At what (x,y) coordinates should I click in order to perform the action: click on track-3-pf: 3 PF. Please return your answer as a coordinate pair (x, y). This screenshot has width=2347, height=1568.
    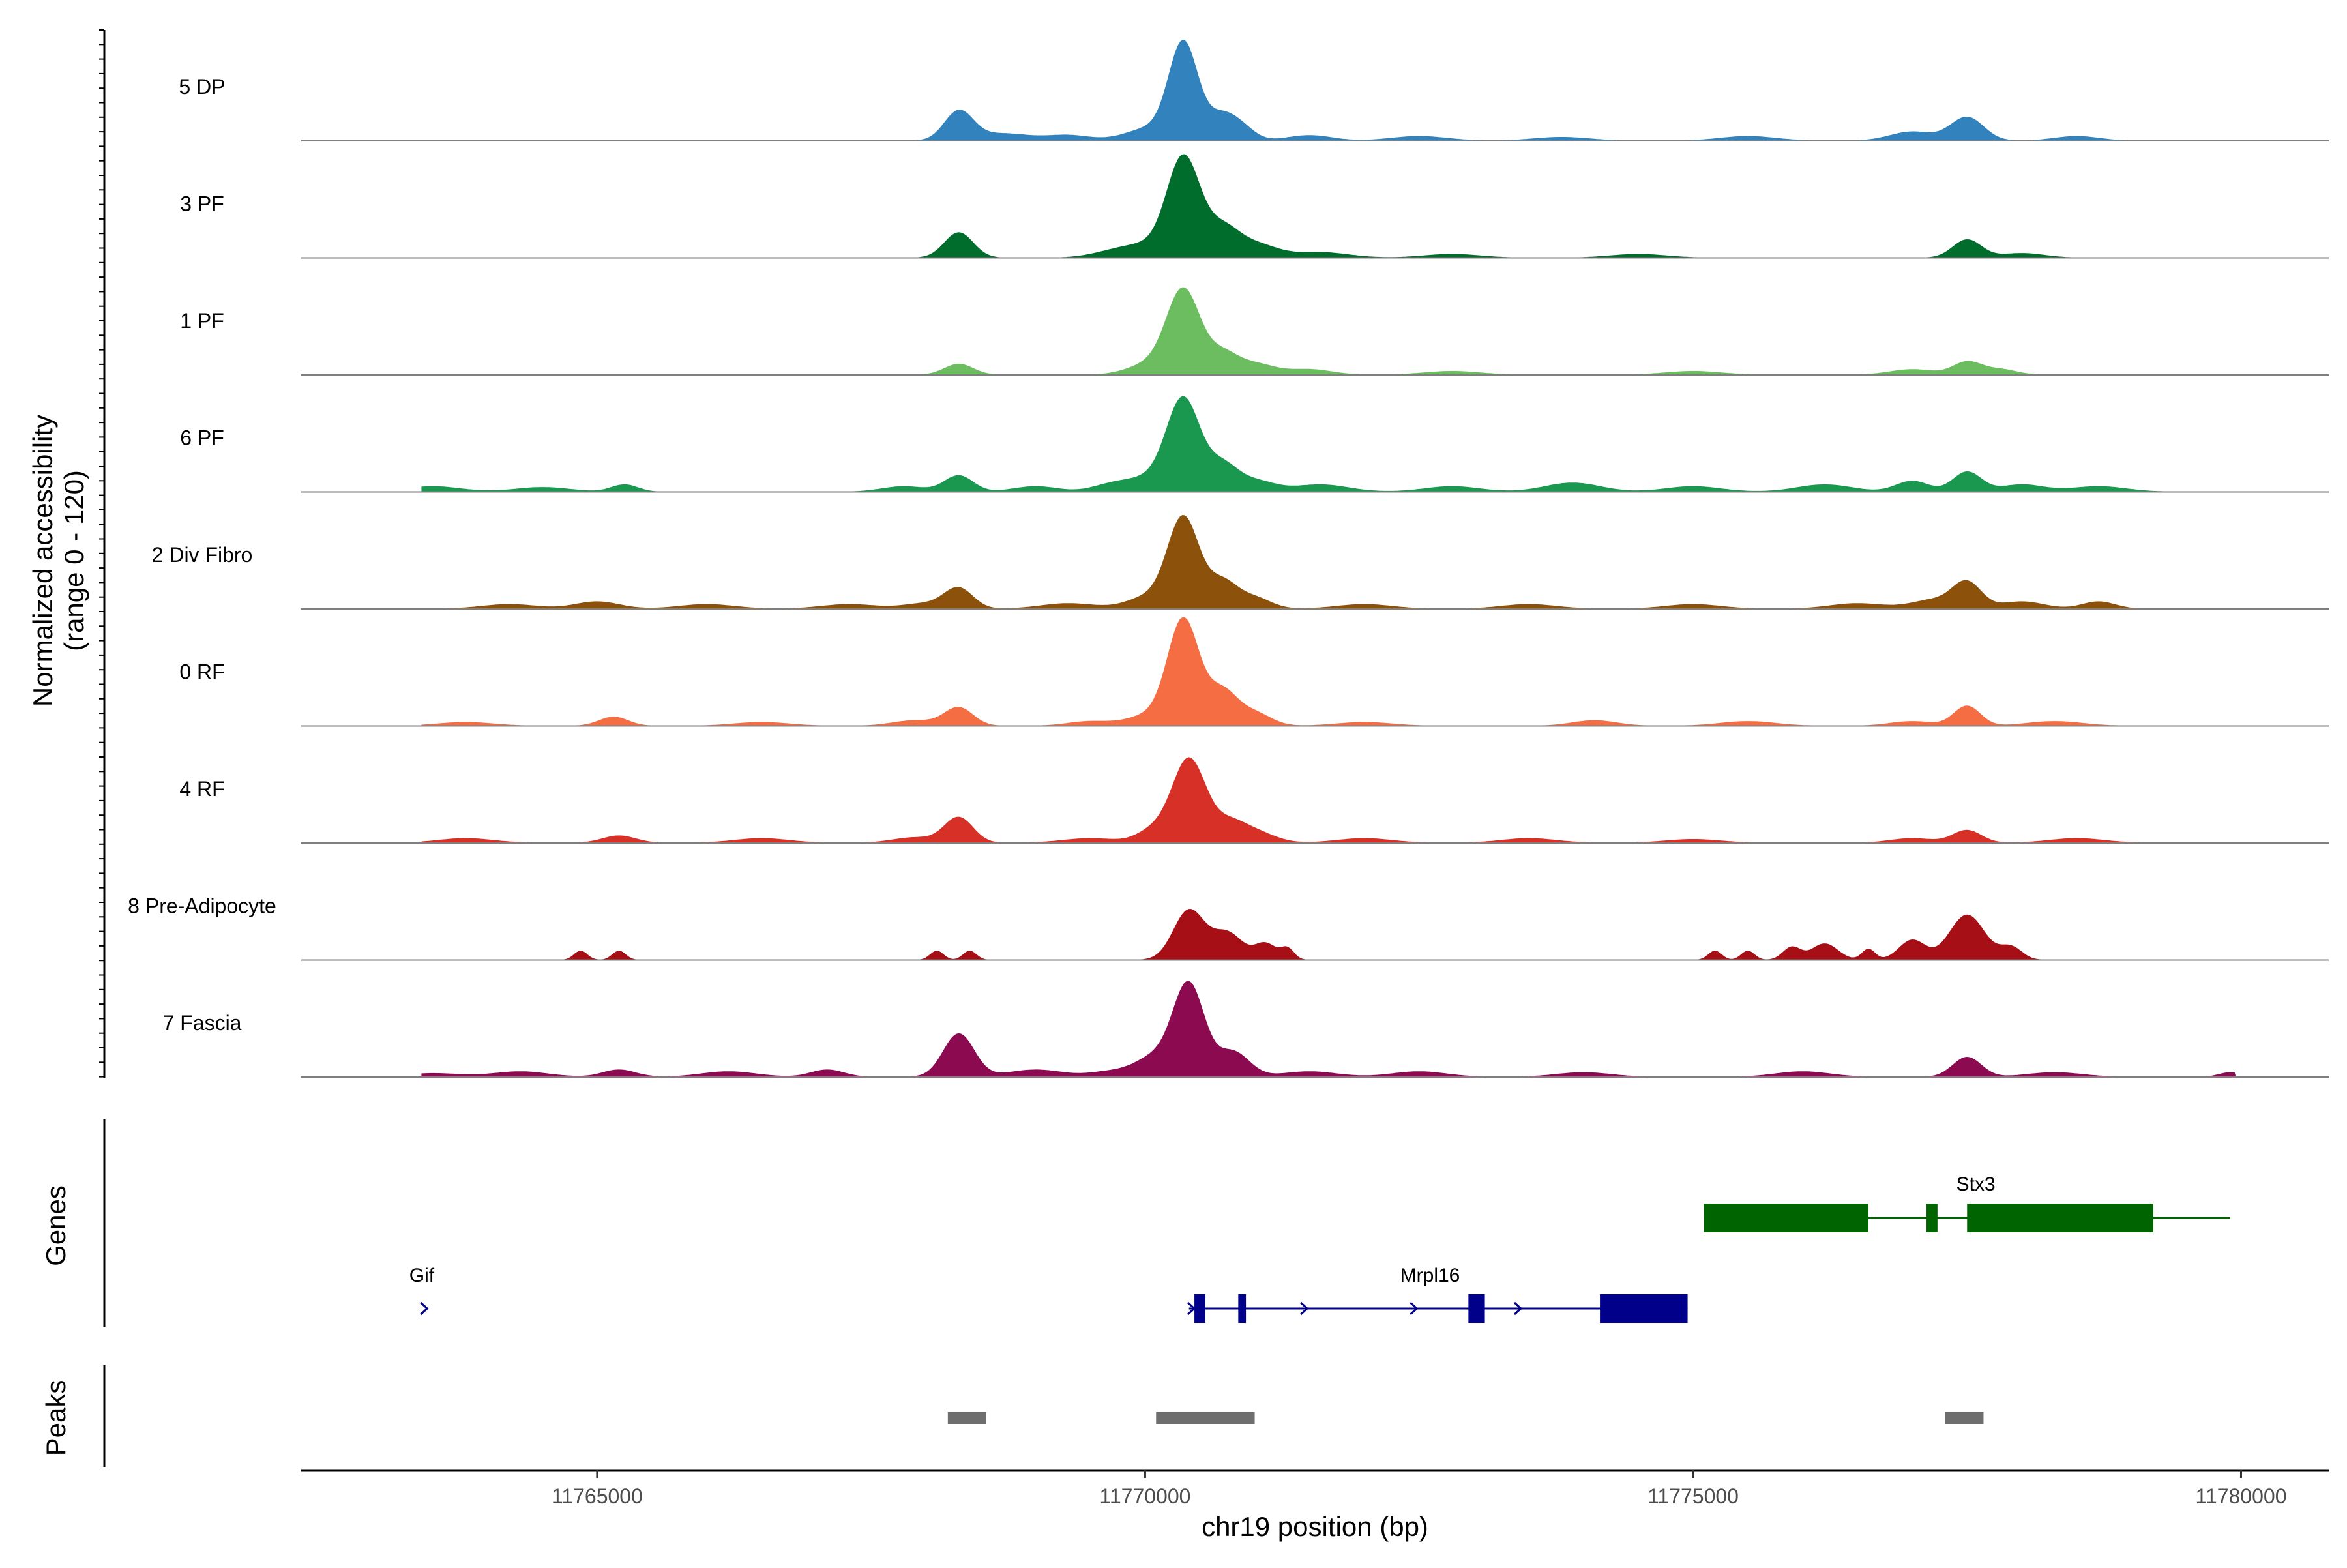
    Looking at the image, I should click on (1254, 207).